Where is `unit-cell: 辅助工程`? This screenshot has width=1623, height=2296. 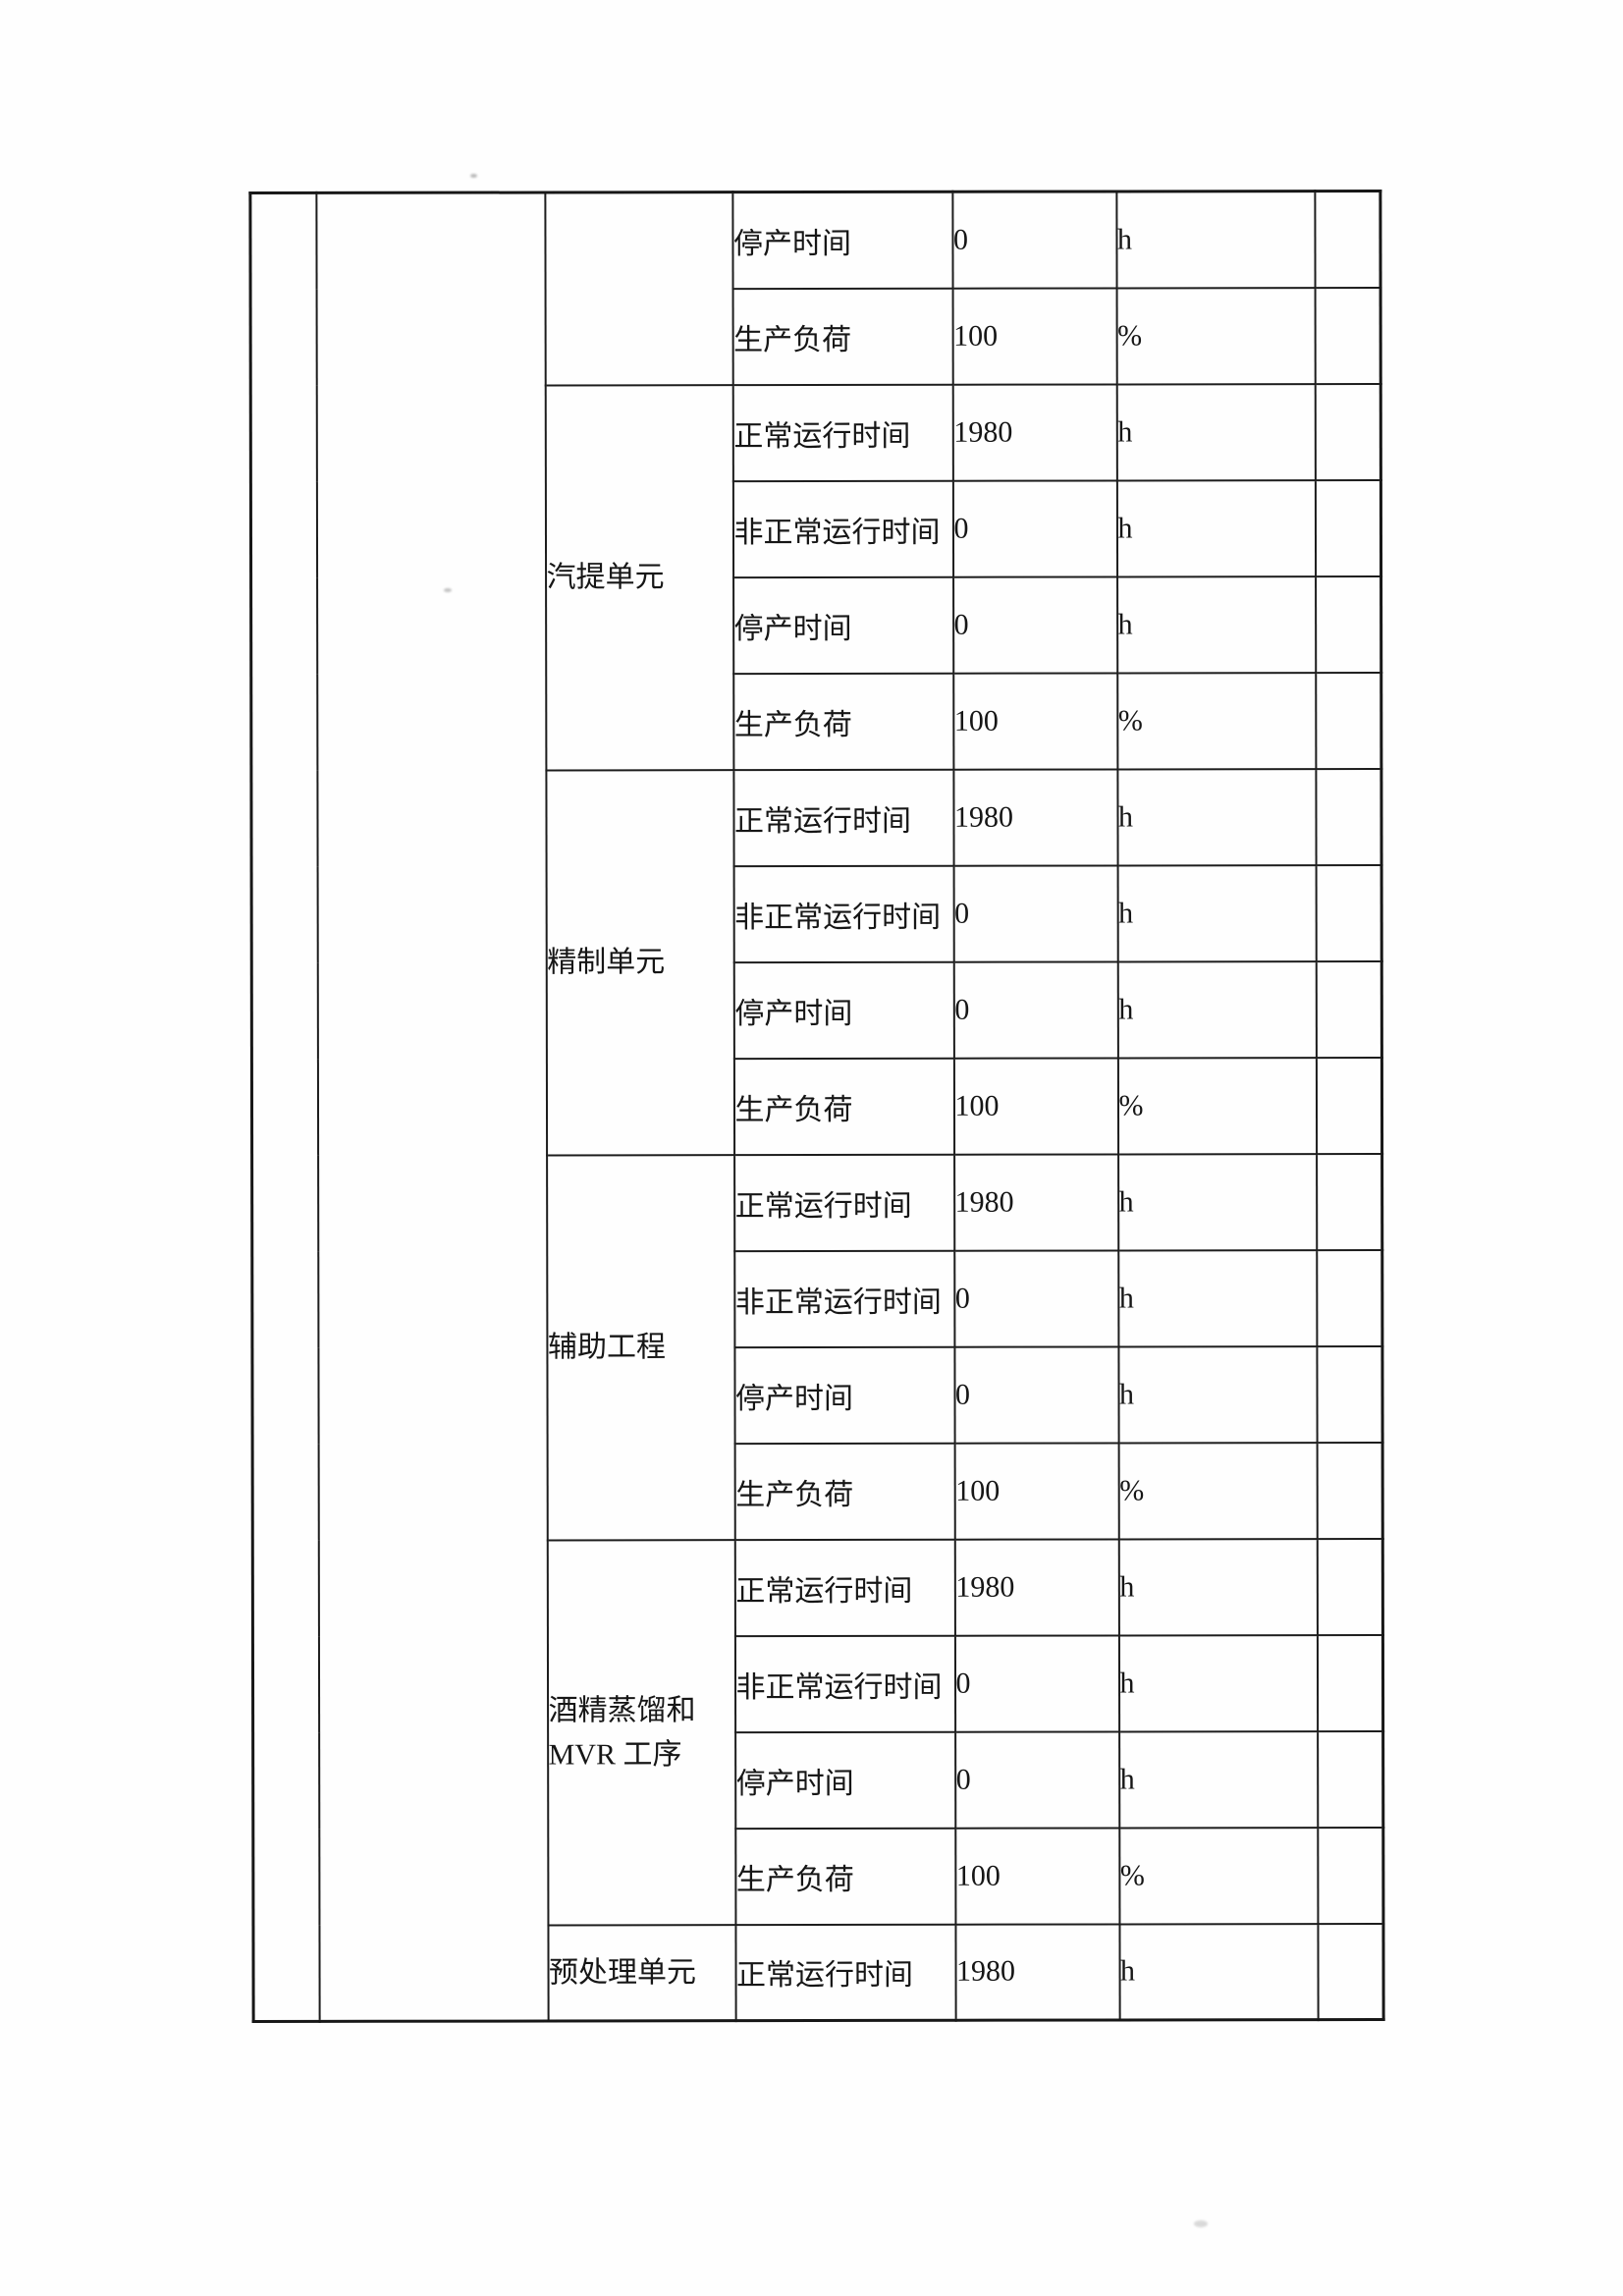 unit-cell: 辅助工程 is located at coordinates (640, 1347).